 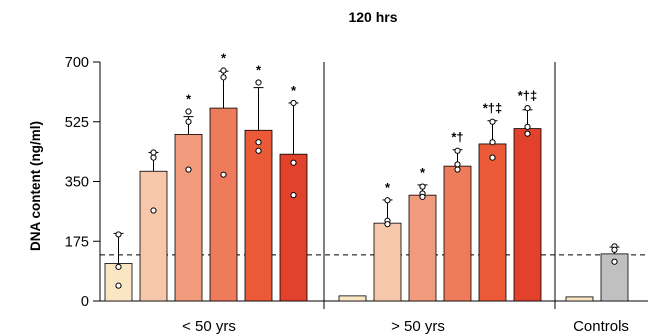 What do you see at coordinates (77, 183) in the screenshot?
I see `y-tick-label: 350` at bounding box center [77, 183].